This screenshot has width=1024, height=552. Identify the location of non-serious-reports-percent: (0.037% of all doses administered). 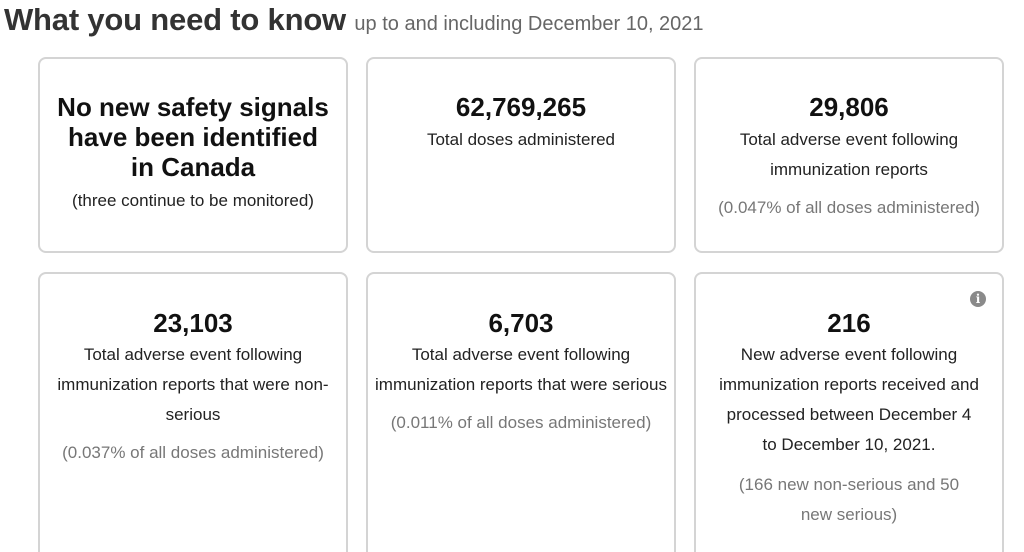
(193, 452).